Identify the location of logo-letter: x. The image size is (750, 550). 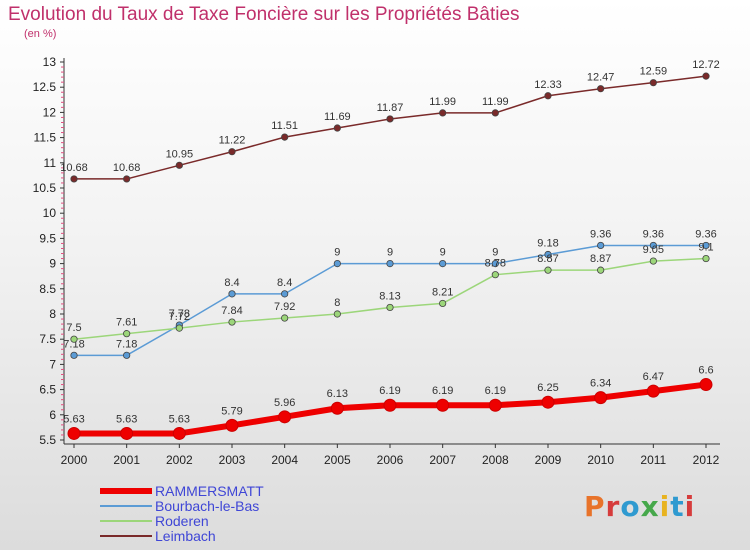
(650, 506).